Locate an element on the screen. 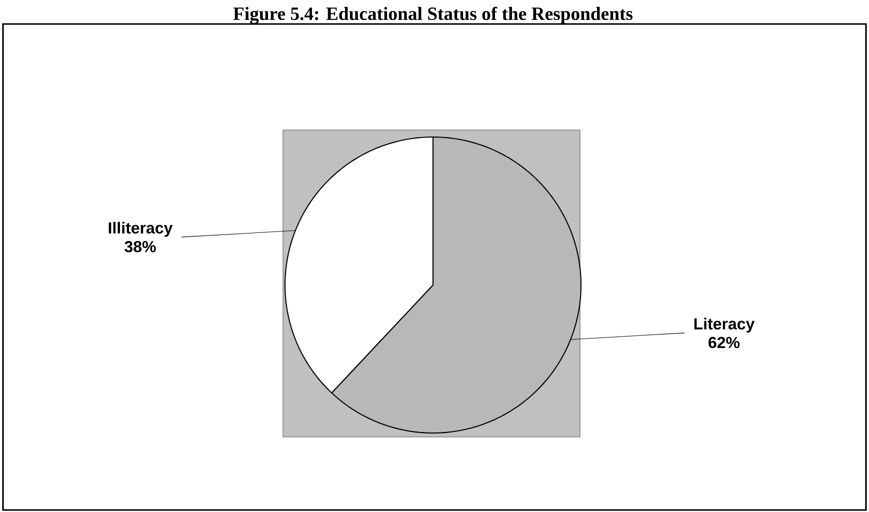 The width and height of the screenshot is (869, 512). chart-title: Figure 5.4: Educational Status of the Respondents is located at coordinates (433, 15).